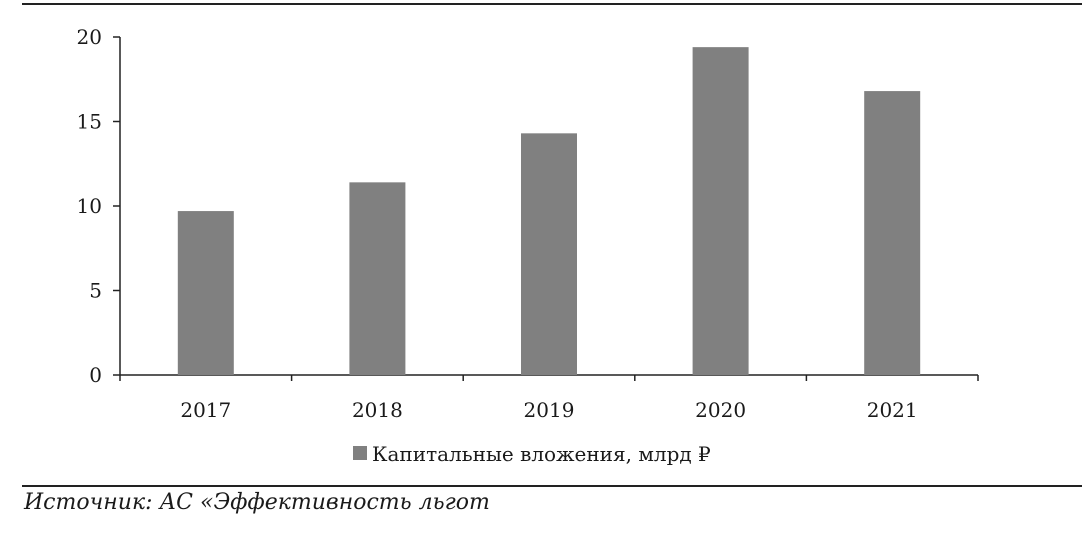  Describe the element at coordinates (205, 410) in the screenshot. I see `x-tick-label: 2017` at that location.